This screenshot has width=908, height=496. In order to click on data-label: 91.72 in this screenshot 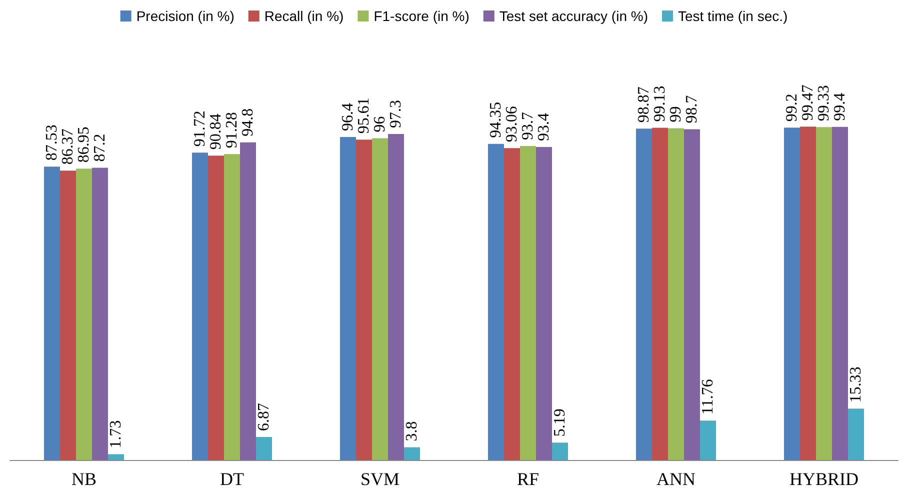, I will do `click(200, 128)`.